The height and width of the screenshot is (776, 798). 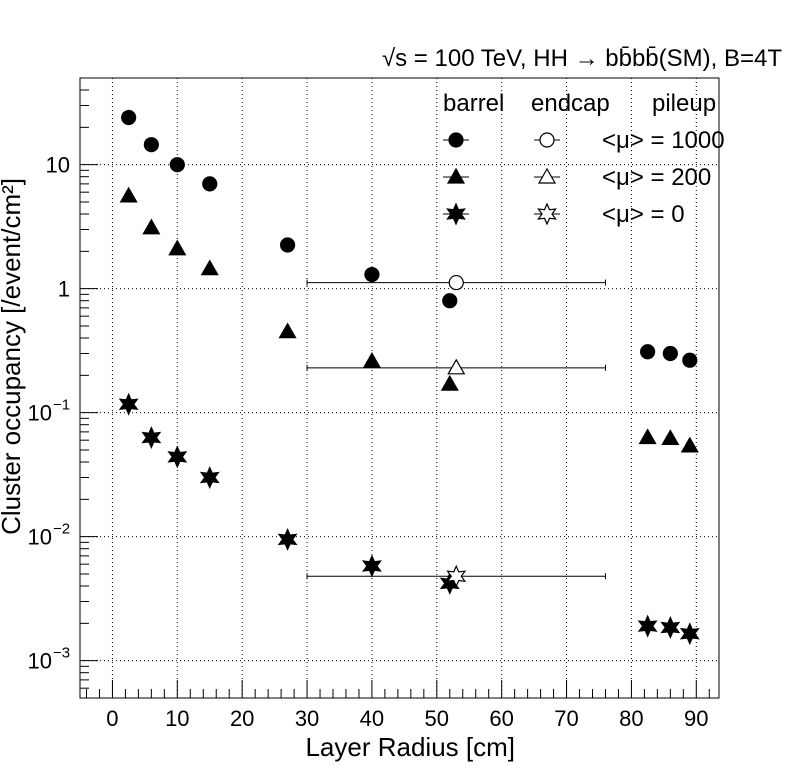 I want to click on legend-header-endcap: endcap, so click(x=570, y=103).